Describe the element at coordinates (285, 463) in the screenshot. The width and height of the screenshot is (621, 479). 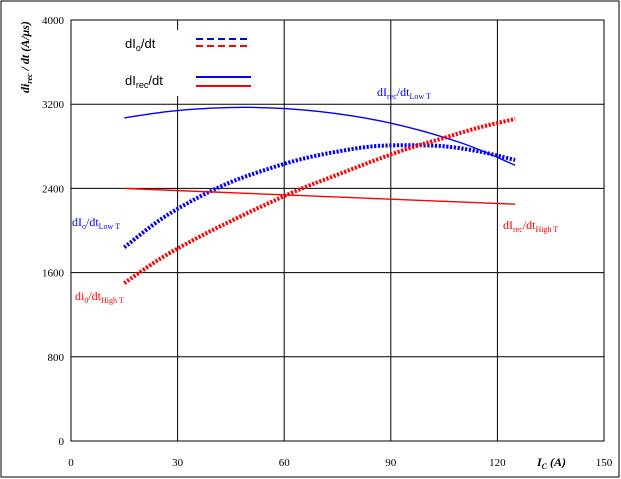
I see `x-tick-label-60: 60` at that location.